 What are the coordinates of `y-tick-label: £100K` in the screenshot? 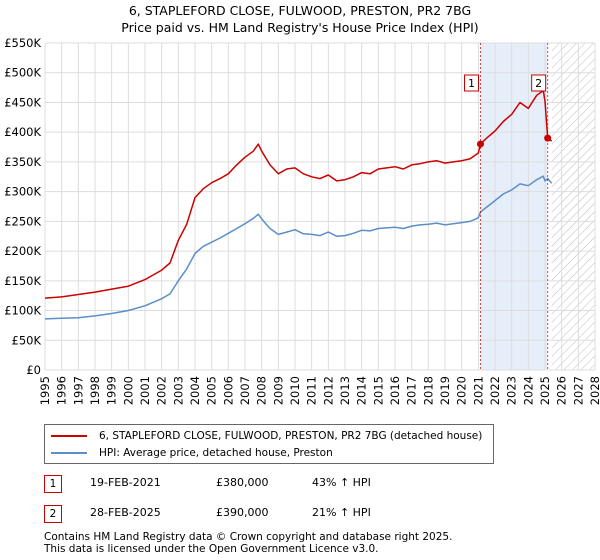 It's located at (22, 311).